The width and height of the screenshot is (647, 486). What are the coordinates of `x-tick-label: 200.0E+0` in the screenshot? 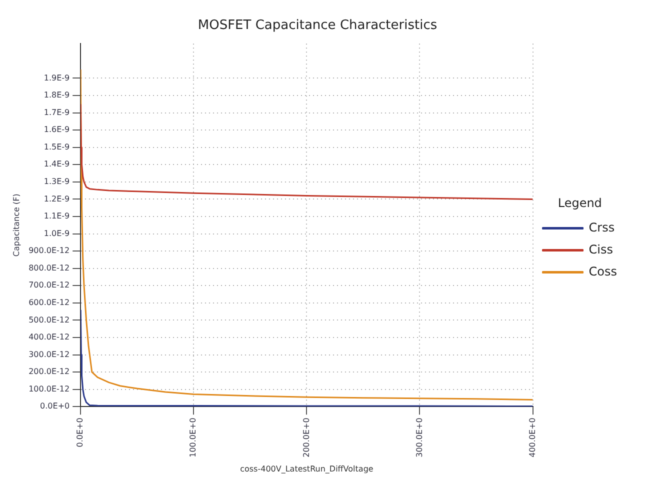 It's located at (306, 438).